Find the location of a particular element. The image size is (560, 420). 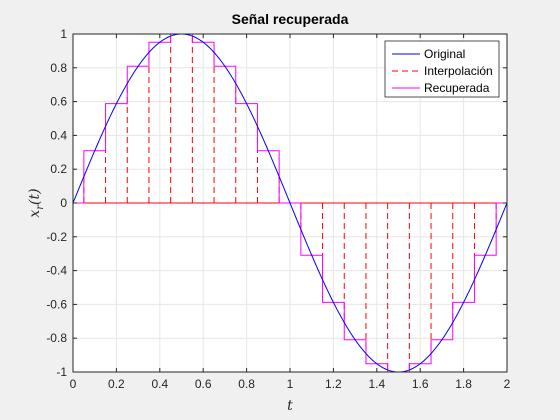

legend-label-2: Recuperada is located at coordinates (457, 88).